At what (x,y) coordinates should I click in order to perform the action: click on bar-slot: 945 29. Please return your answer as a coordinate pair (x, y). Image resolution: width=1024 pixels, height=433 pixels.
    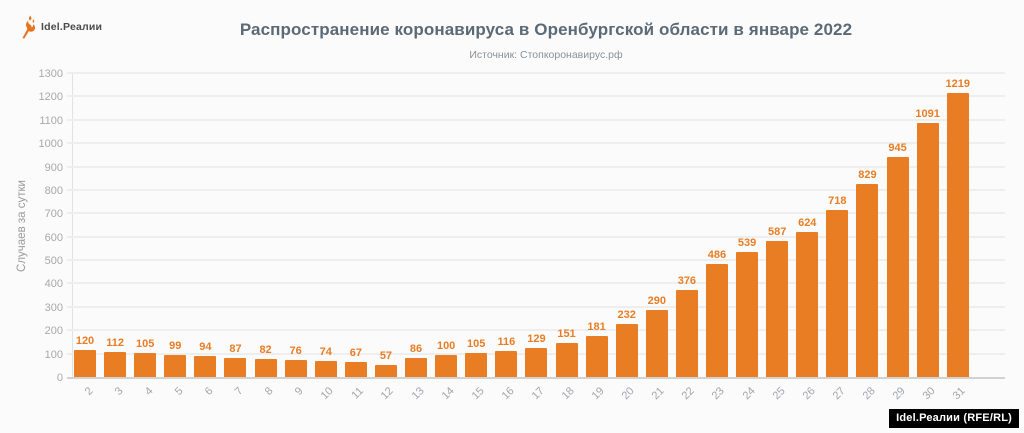
    Looking at the image, I should click on (897, 238).